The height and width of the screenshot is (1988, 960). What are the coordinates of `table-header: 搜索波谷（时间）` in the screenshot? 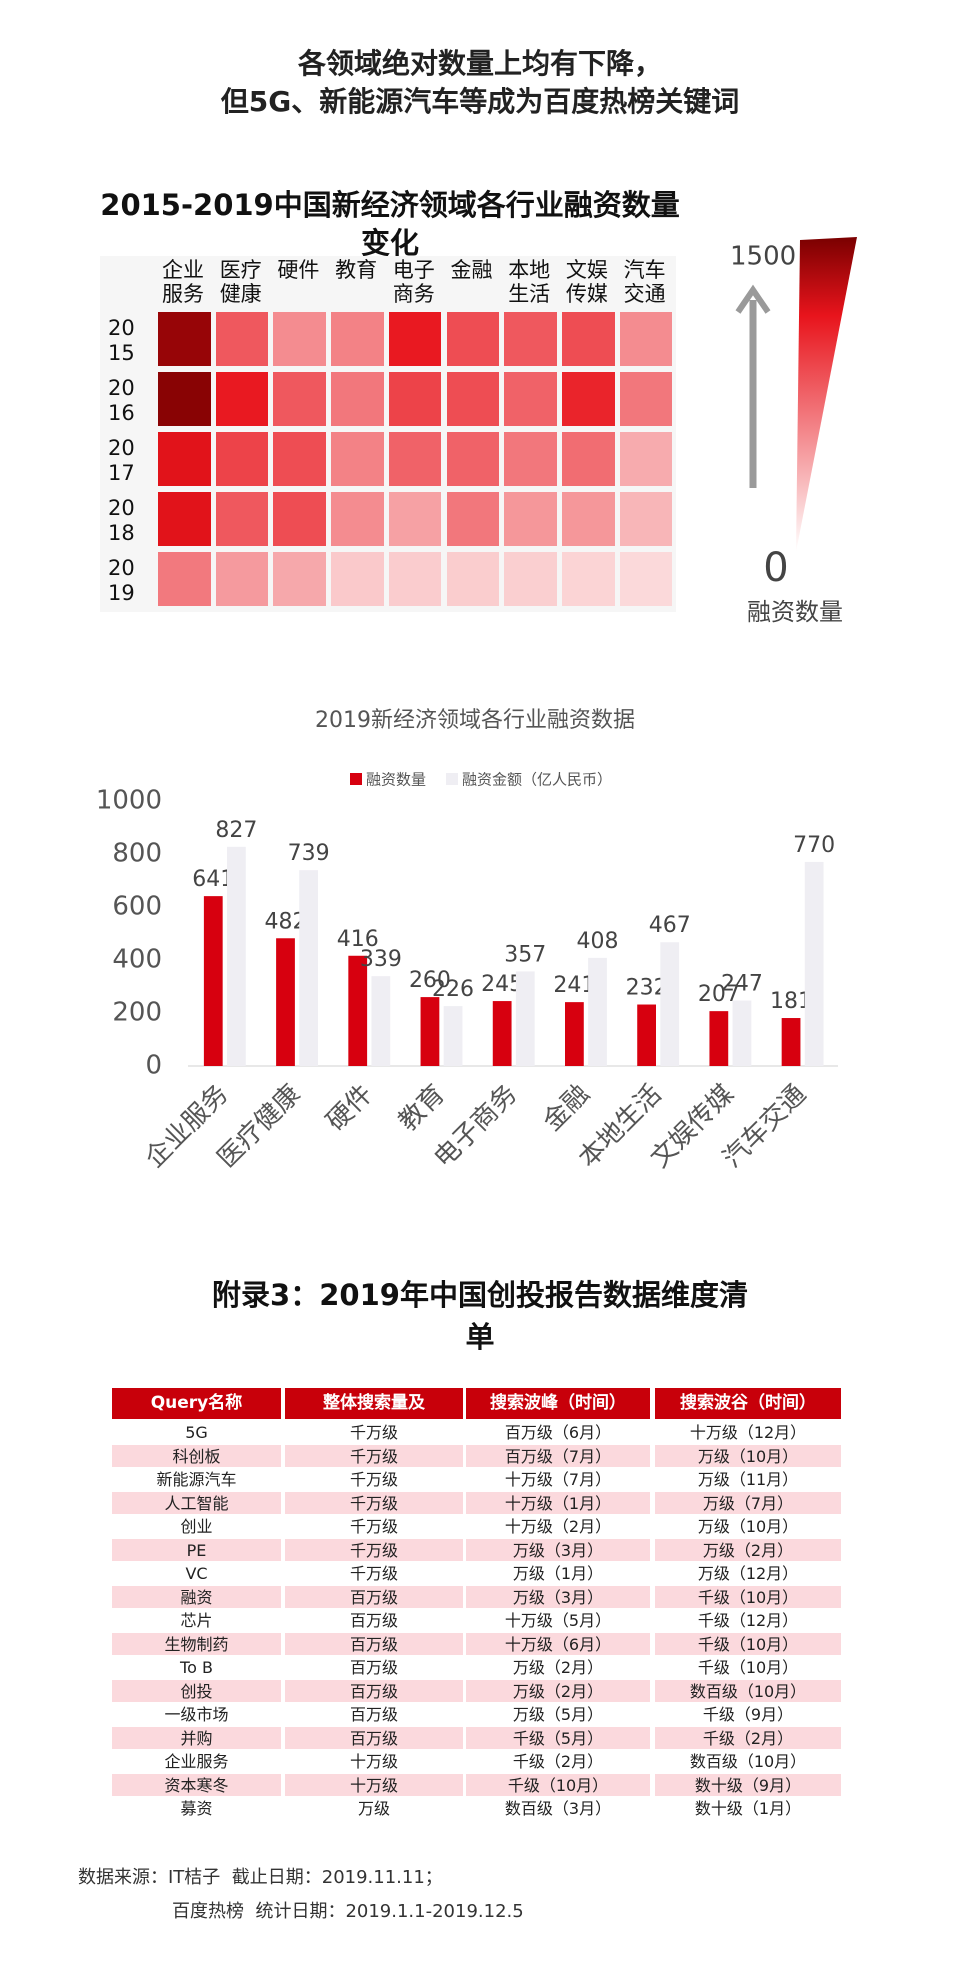 It's located at (748, 1403).